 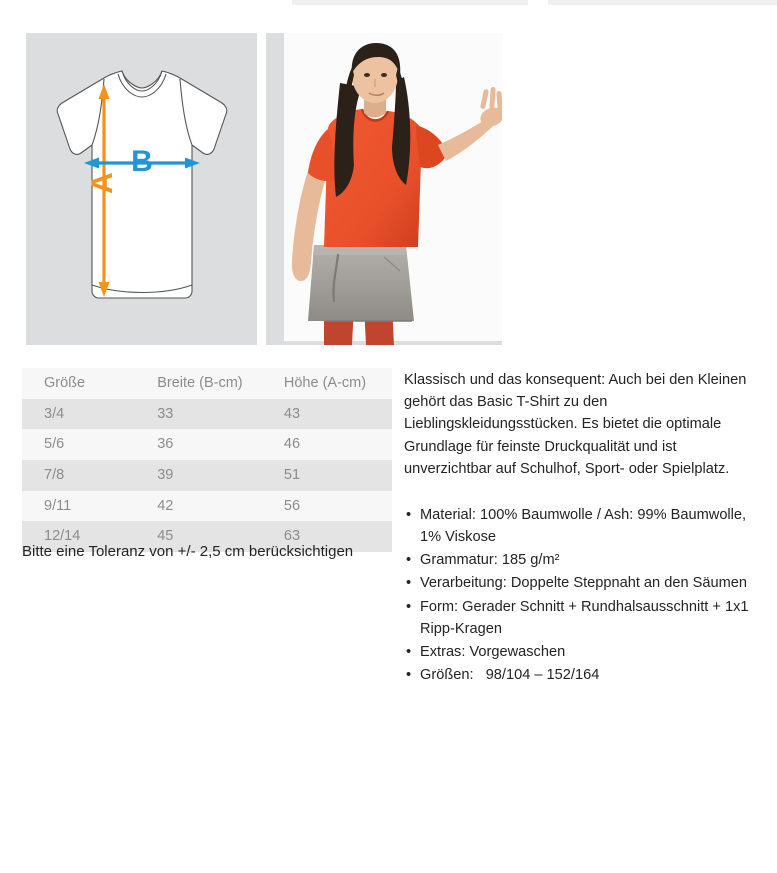 I want to click on table-row: 7/8 39 51, so click(x=207, y=475).